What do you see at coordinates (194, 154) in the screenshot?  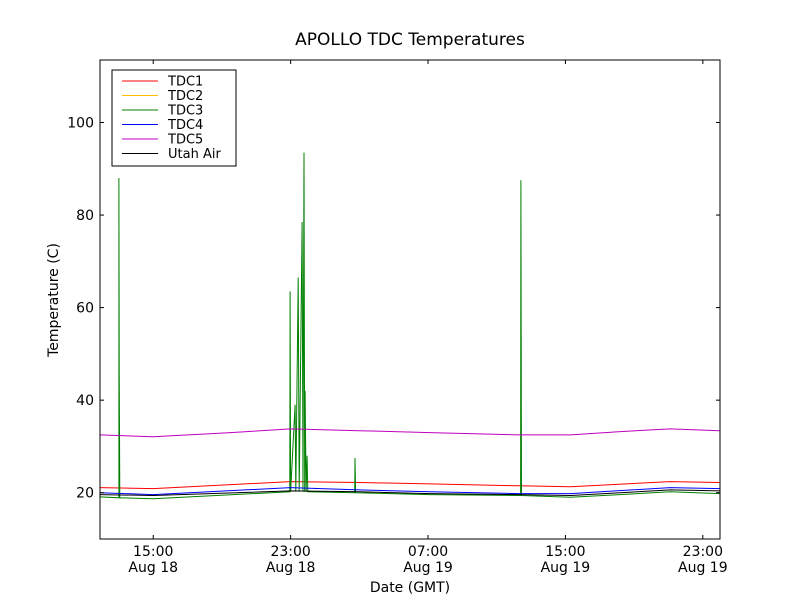 I see `legend-label: Utah Air` at bounding box center [194, 154].